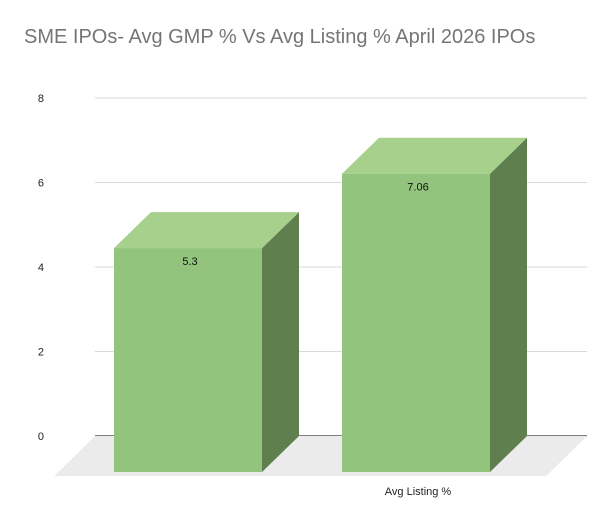  Describe the element at coordinates (418, 492) in the screenshot. I see `x-category-label: Avg Listing %` at that location.